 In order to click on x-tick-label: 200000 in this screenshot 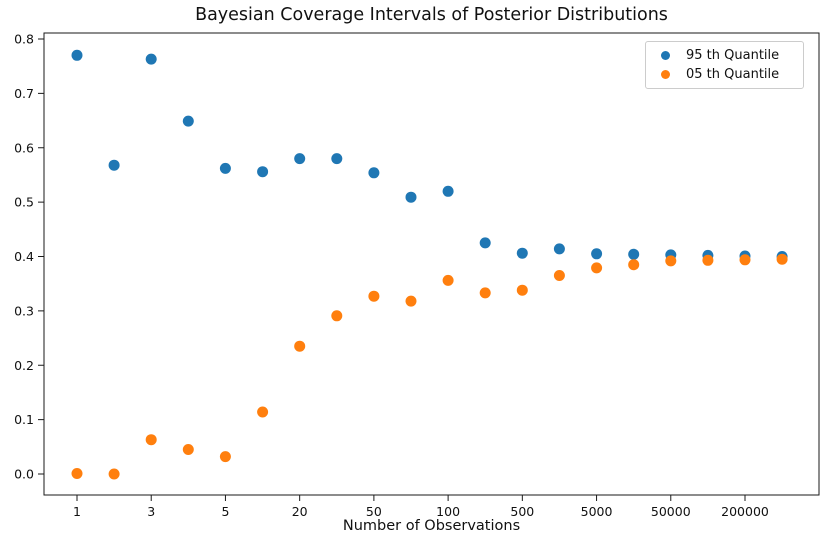, I will do `click(745, 511)`.